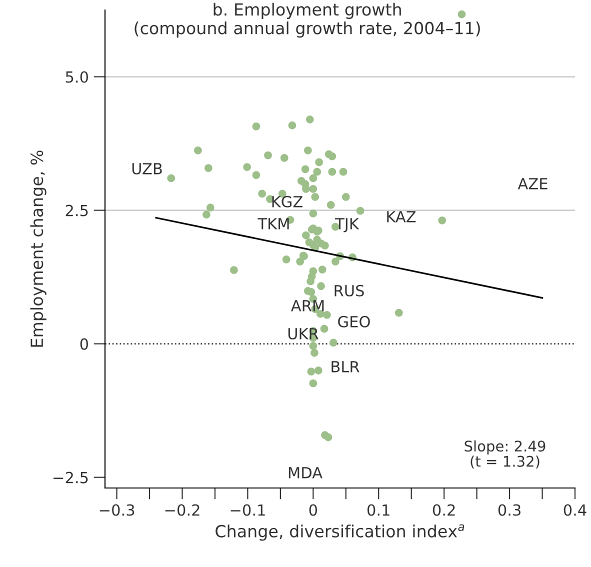 The height and width of the screenshot is (567, 591). I want to click on annotation: TJK, so click(347, 225).